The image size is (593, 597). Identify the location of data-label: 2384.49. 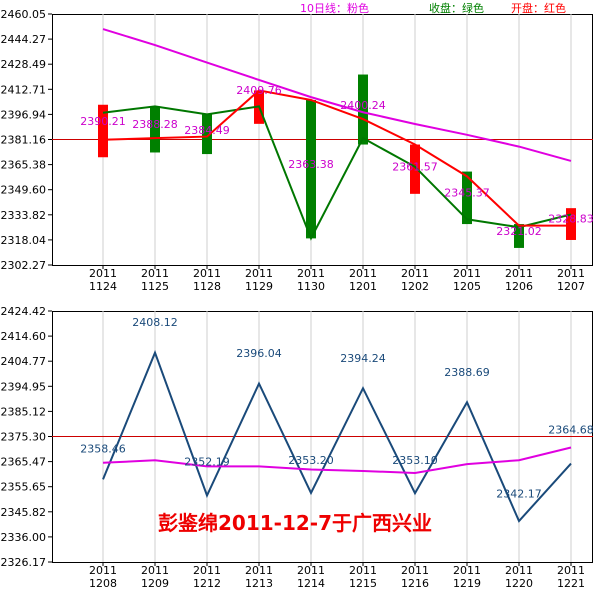
(207, 130).